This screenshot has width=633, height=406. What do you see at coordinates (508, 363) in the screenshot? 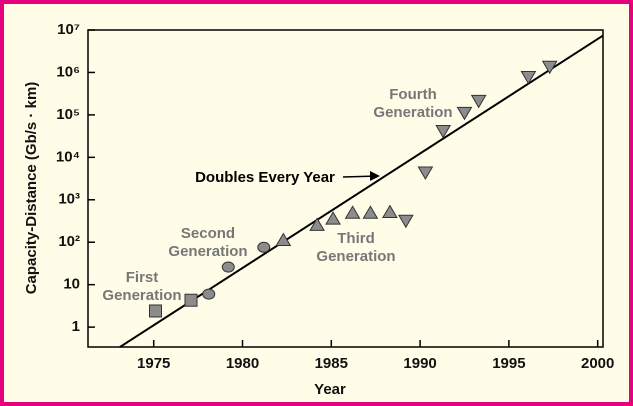
I see `x-tick-label: 1995` at bounding box center [508, 363].